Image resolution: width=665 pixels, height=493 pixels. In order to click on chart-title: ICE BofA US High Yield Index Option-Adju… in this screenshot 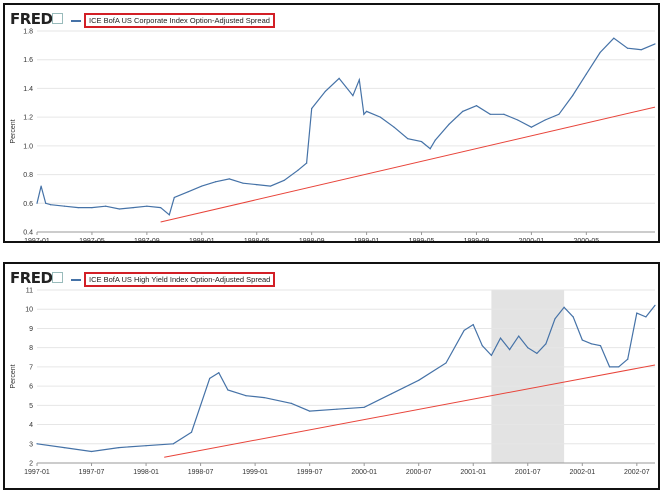, I will do `click(180, 279)`.